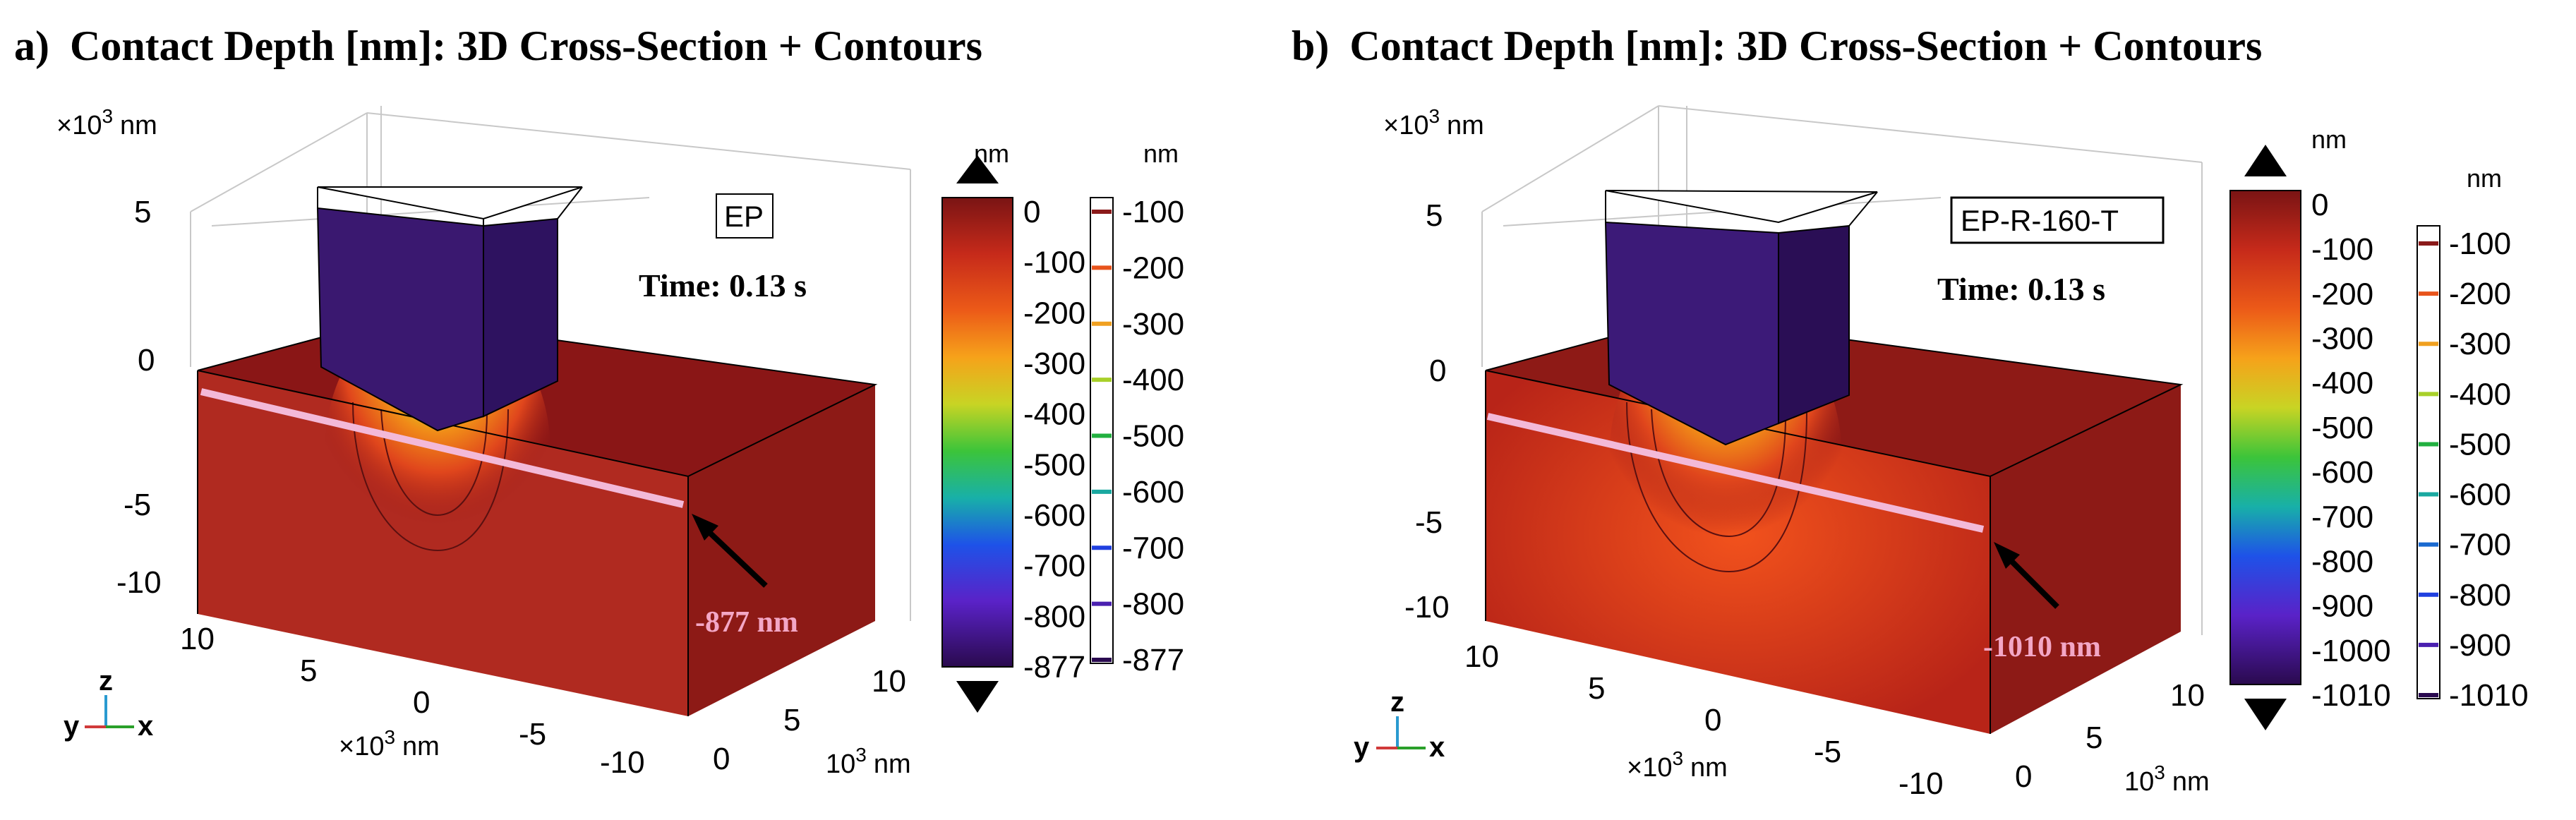 This screenshot has width=2576, height=820. Describe the element at coordinates (721, 759) in the screenshot. I see `panel-a-y-tick: 0` at that location.